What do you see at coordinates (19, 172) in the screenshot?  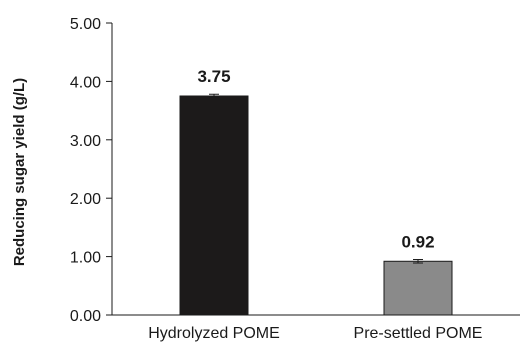 I see `y-axis-title: Reducing sugar yield (g/L)` at bounding box center [19, 172].